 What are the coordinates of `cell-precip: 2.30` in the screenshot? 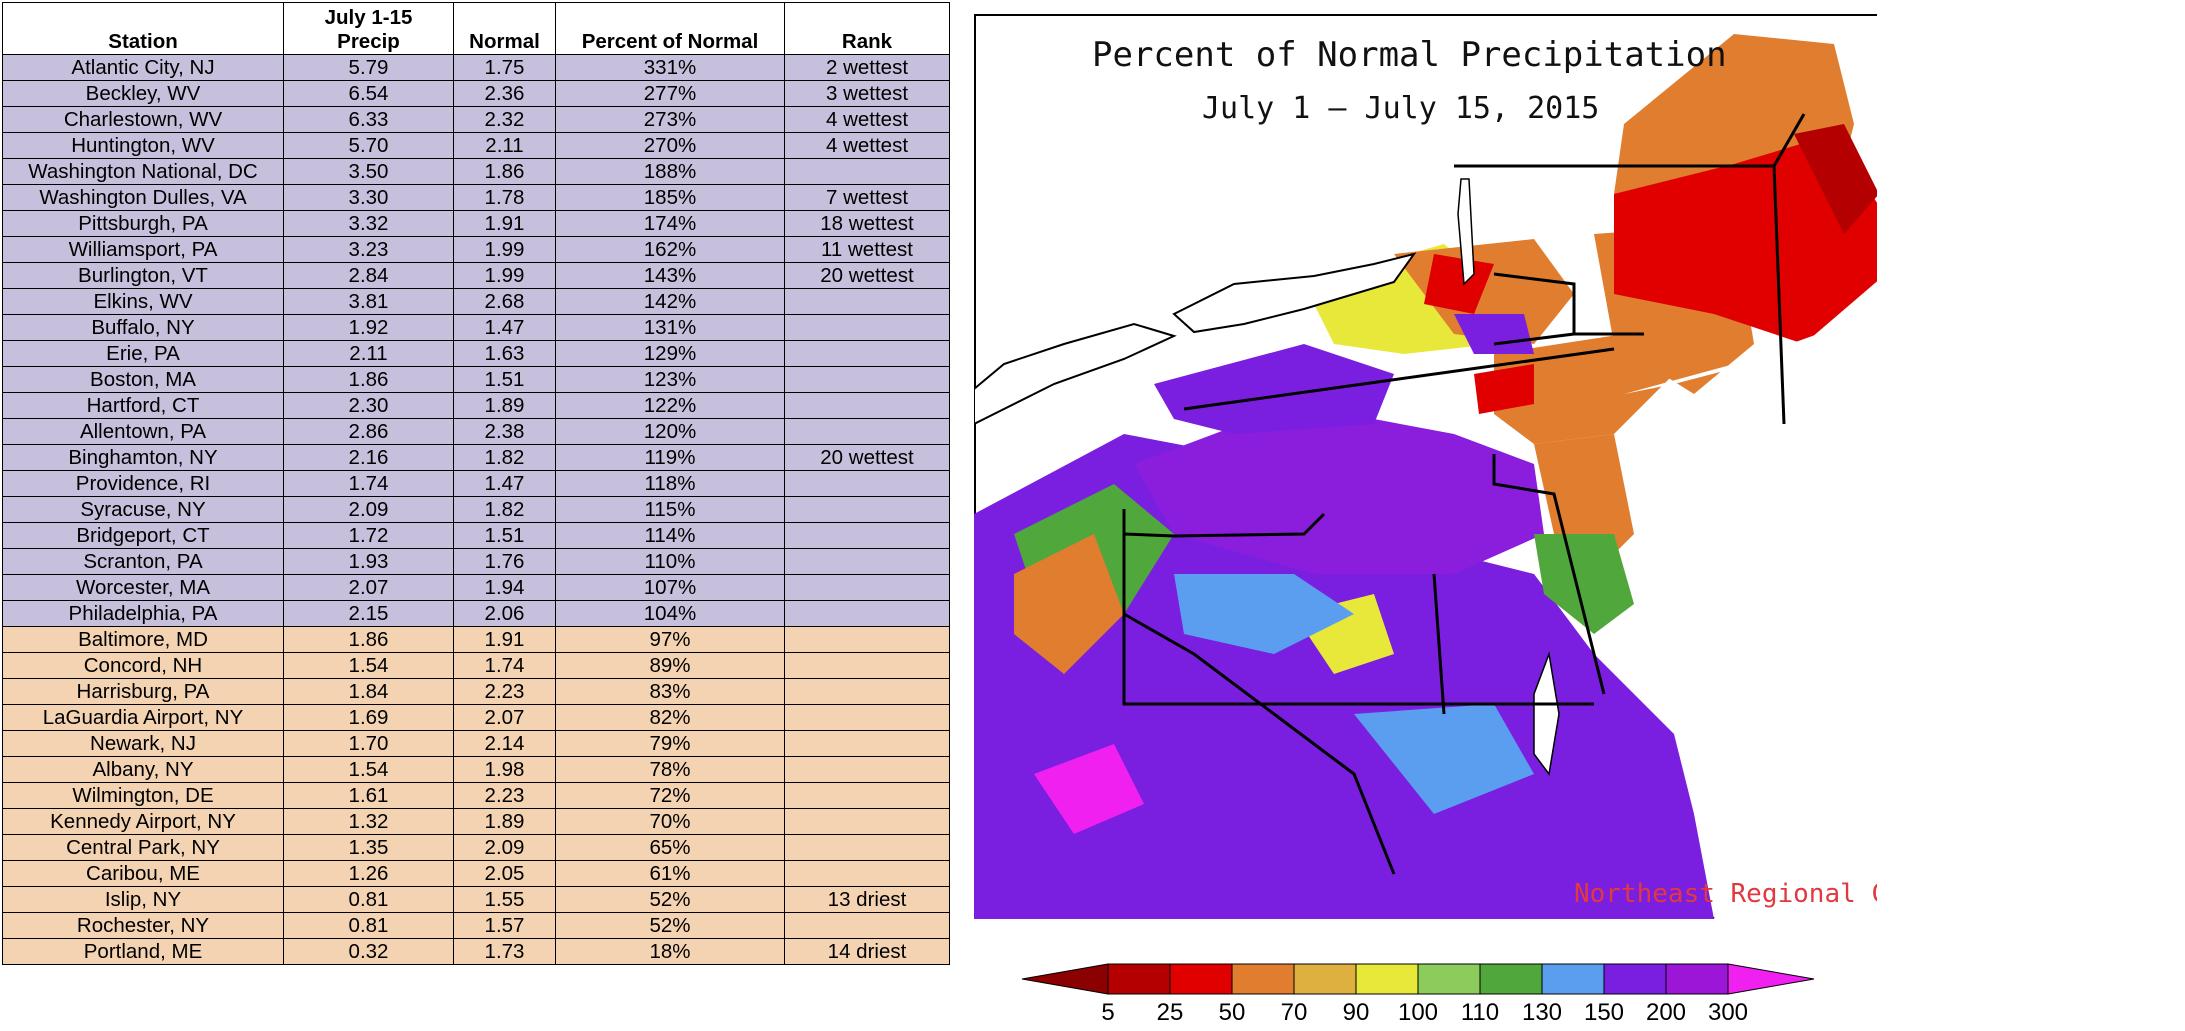 It's located at (368, 405).